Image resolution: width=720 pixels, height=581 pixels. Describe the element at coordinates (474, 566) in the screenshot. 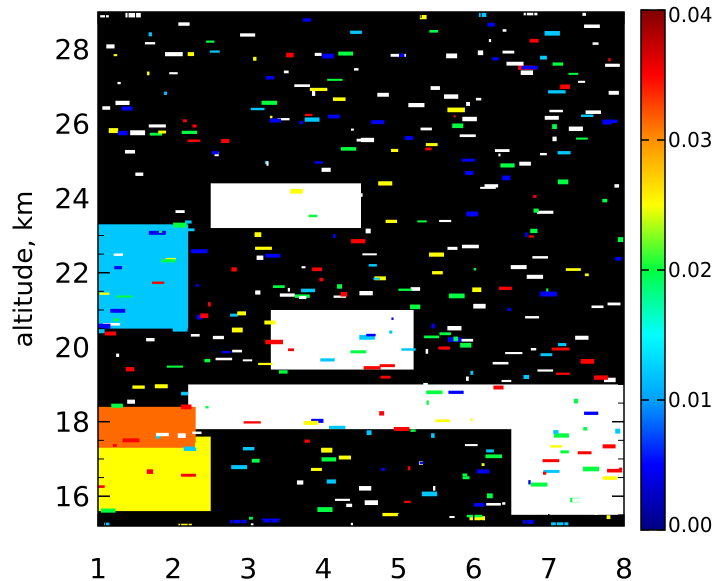

I see `x-tick-label: 6` at that location.